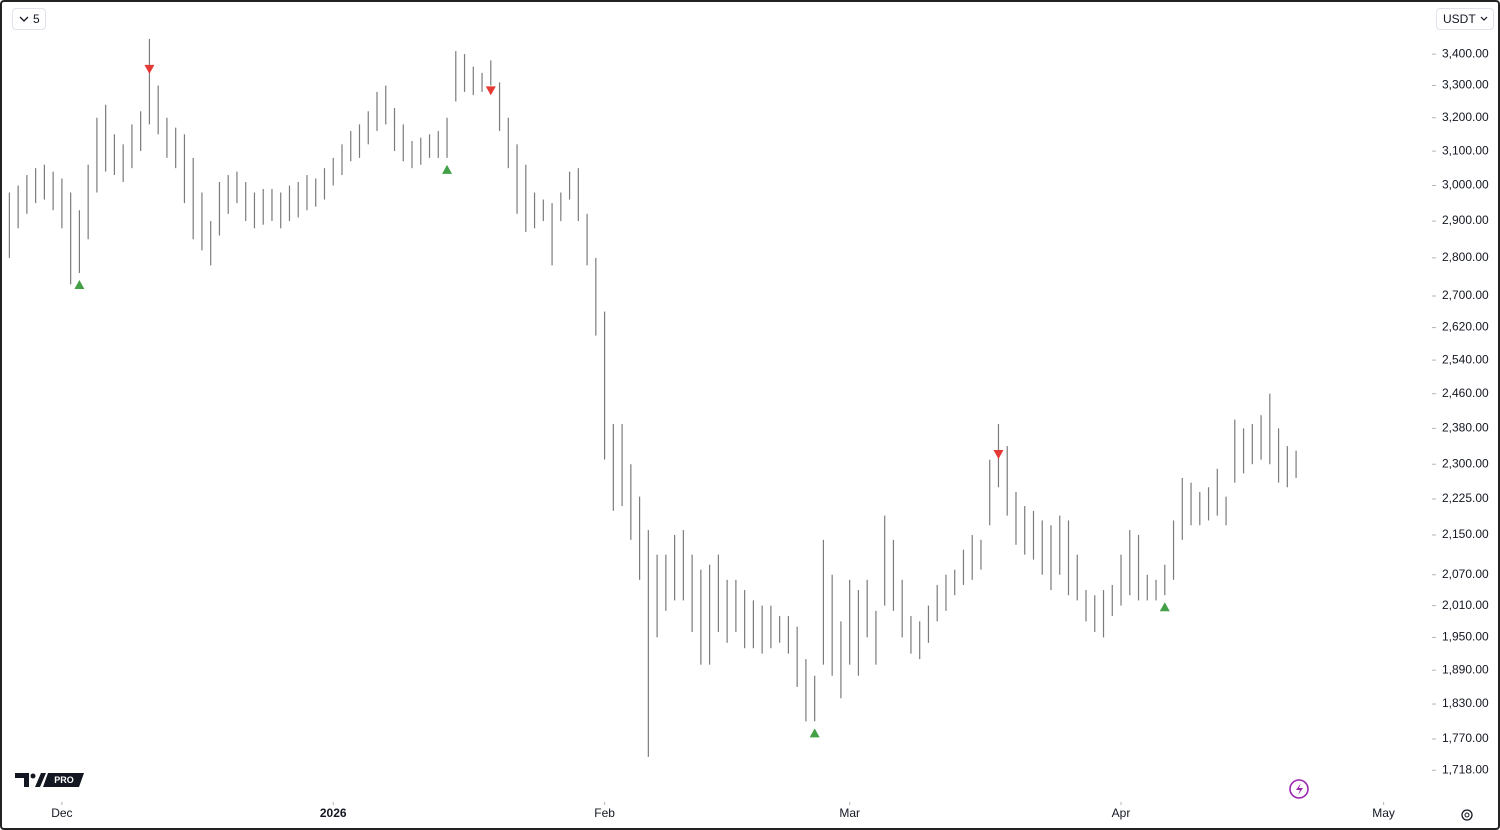 The width and height of the screenshot is (1500, 830). I want to click on interval-button: 5, so click(29, 19).